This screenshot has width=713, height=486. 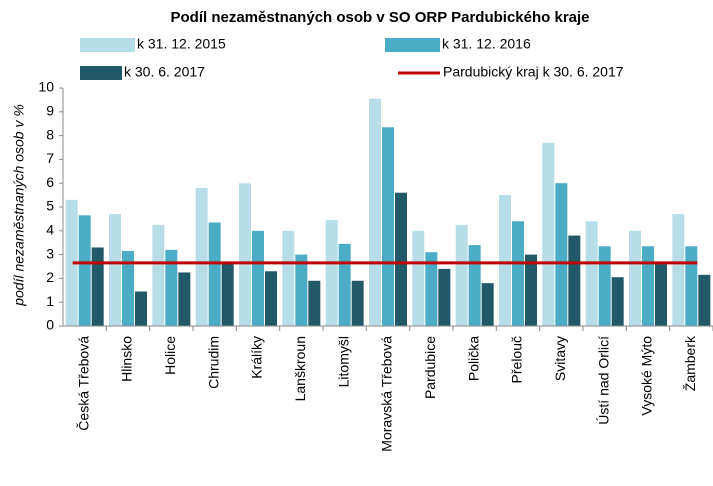 What do you see at coordinates (50, 206) in the screenshot?
I see `y-tick-label: 5` at bounding box center [50, 206].